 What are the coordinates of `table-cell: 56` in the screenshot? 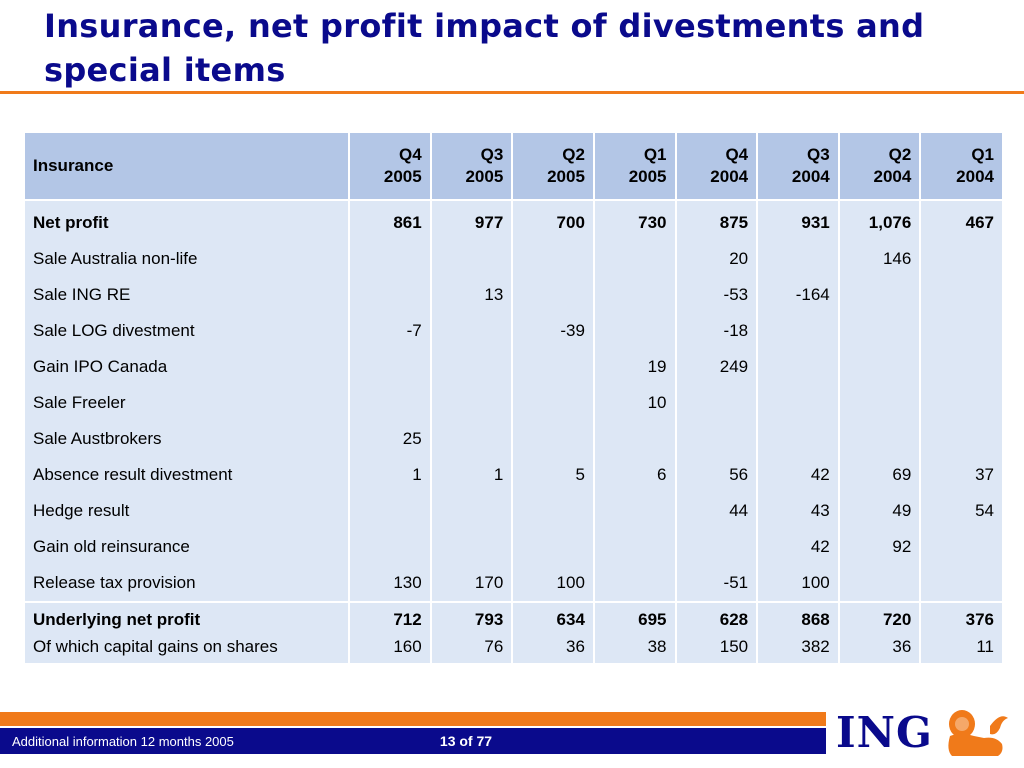 It's located at (717, 475).